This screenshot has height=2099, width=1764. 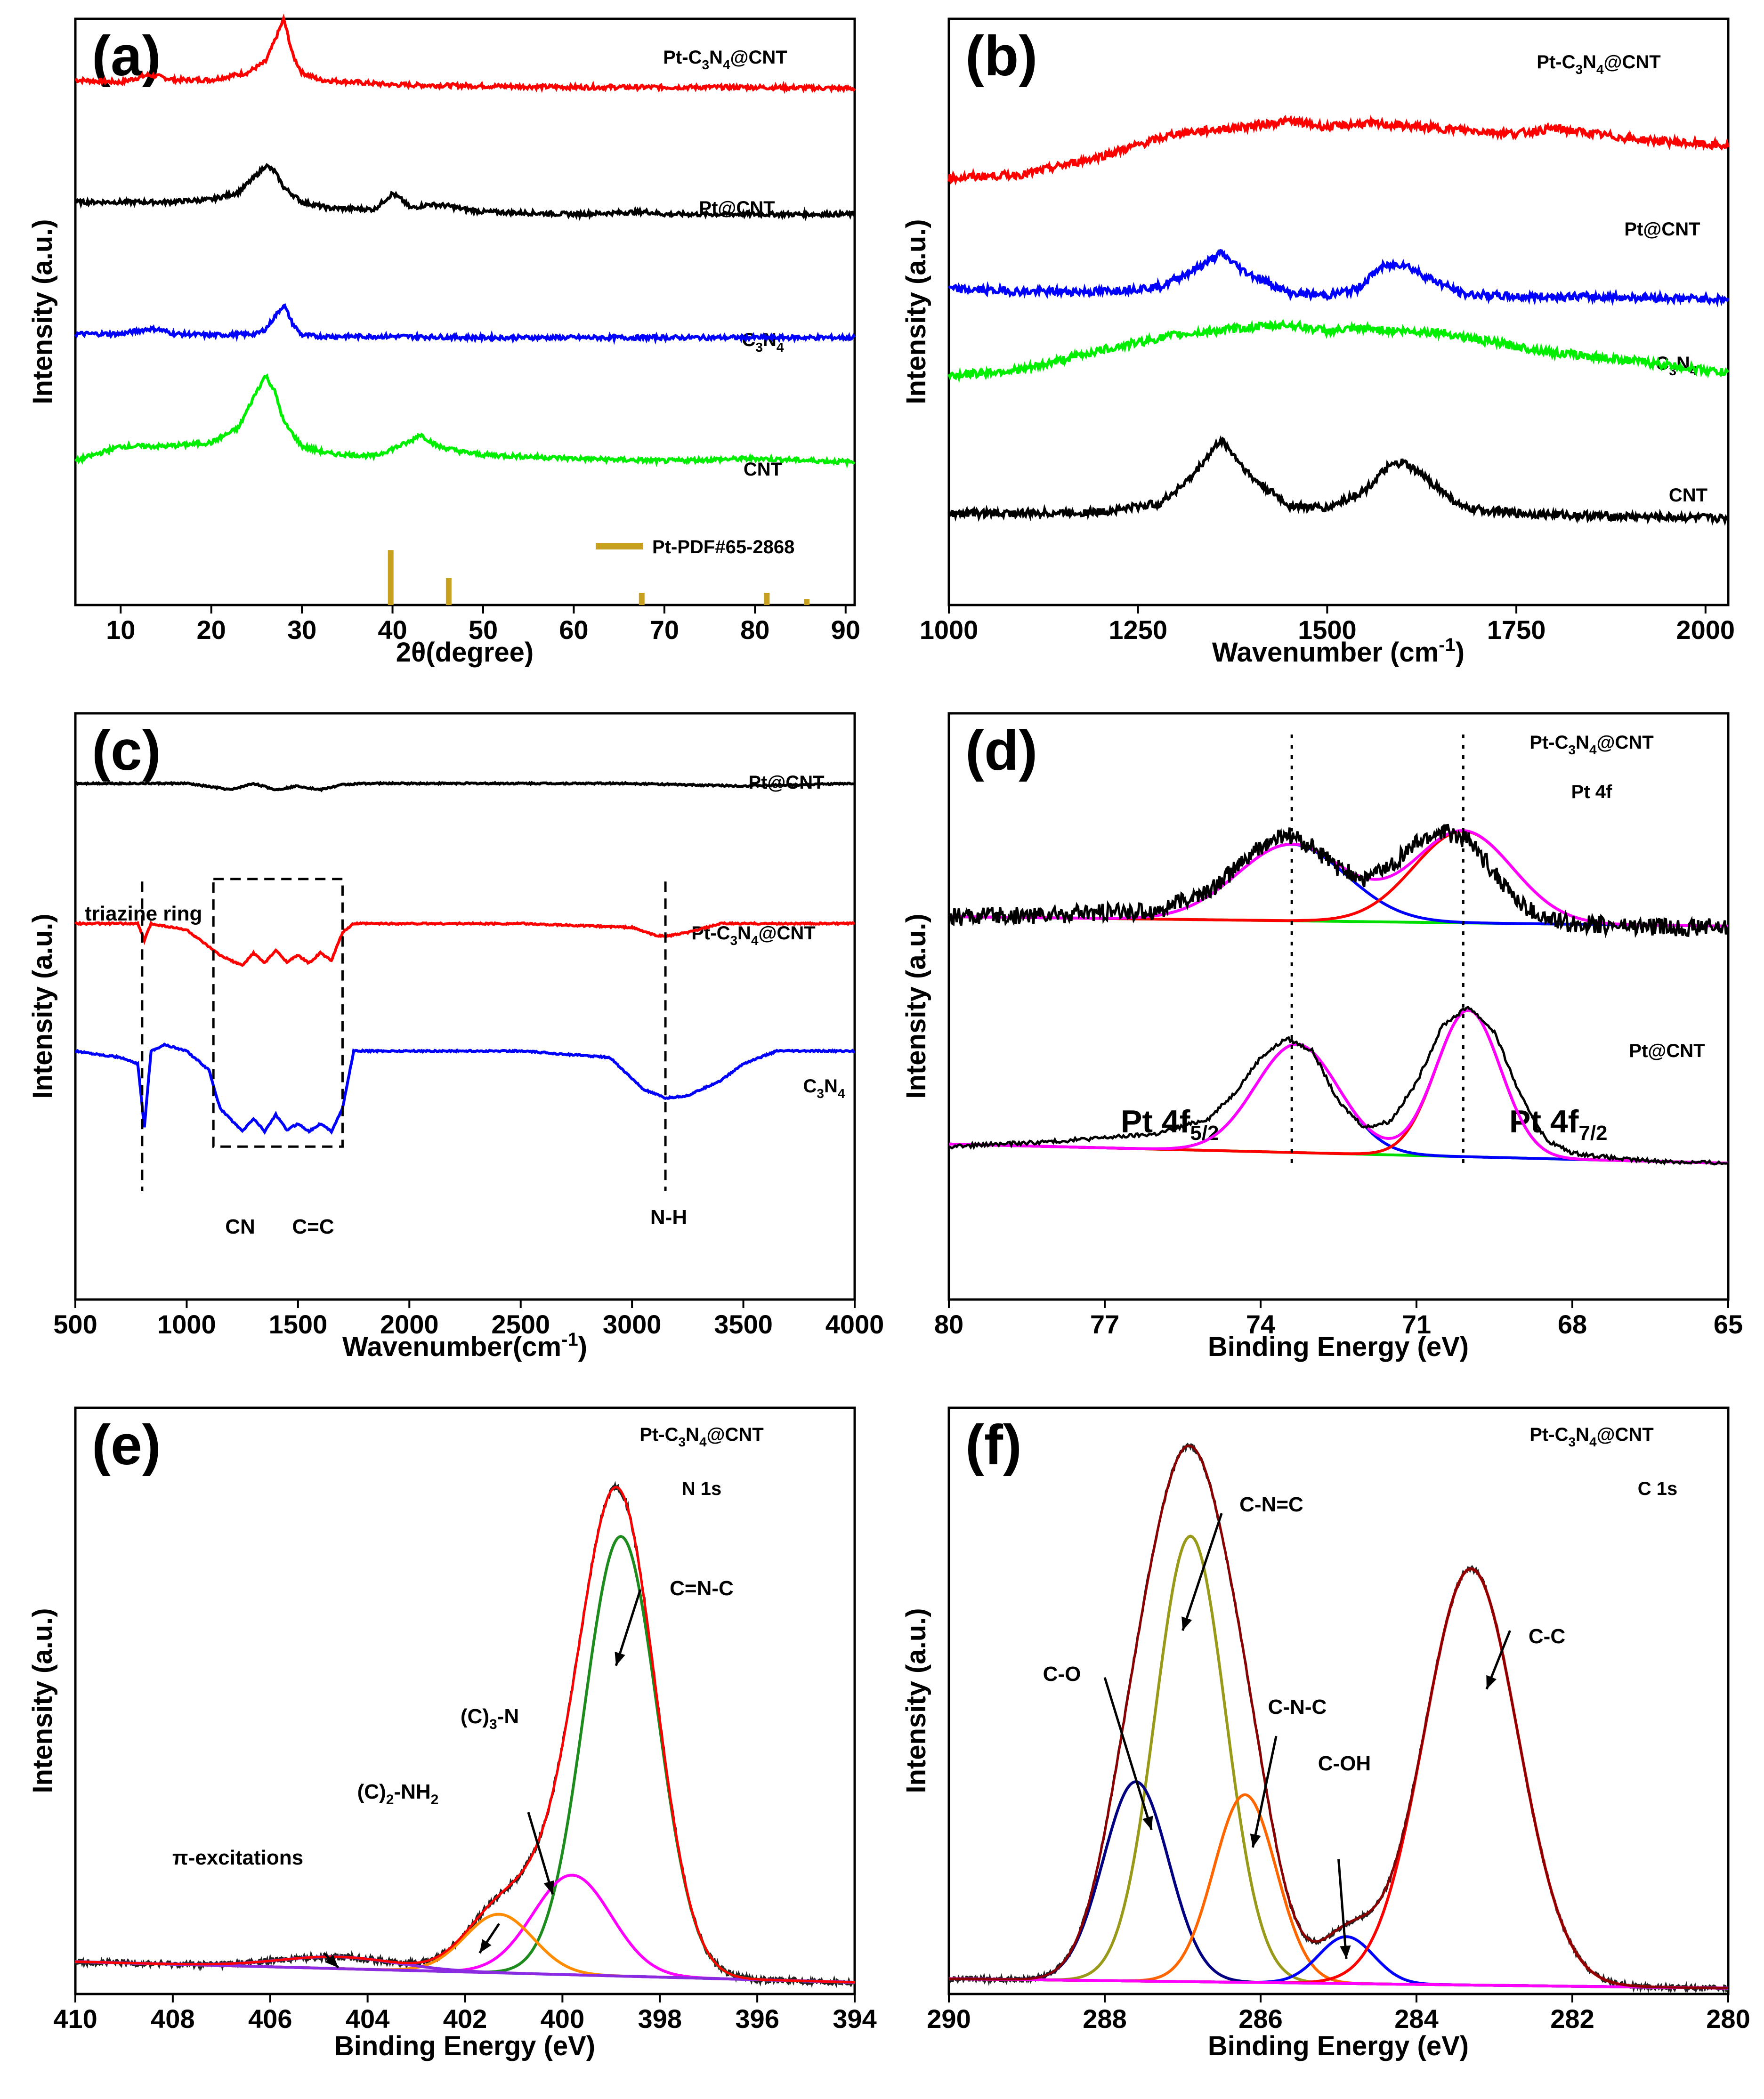 I want to click on panel-c-label-pt: Pt@CNT, so click(x=786, y=782).